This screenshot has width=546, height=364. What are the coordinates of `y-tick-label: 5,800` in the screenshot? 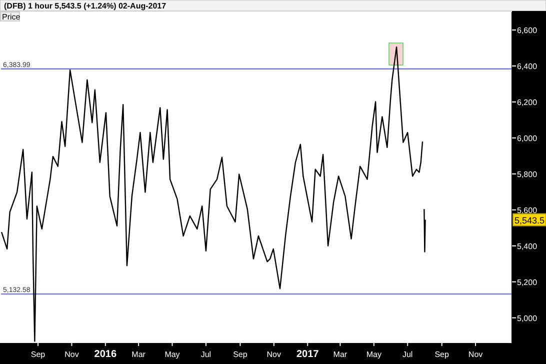 It's located at (527, 174).